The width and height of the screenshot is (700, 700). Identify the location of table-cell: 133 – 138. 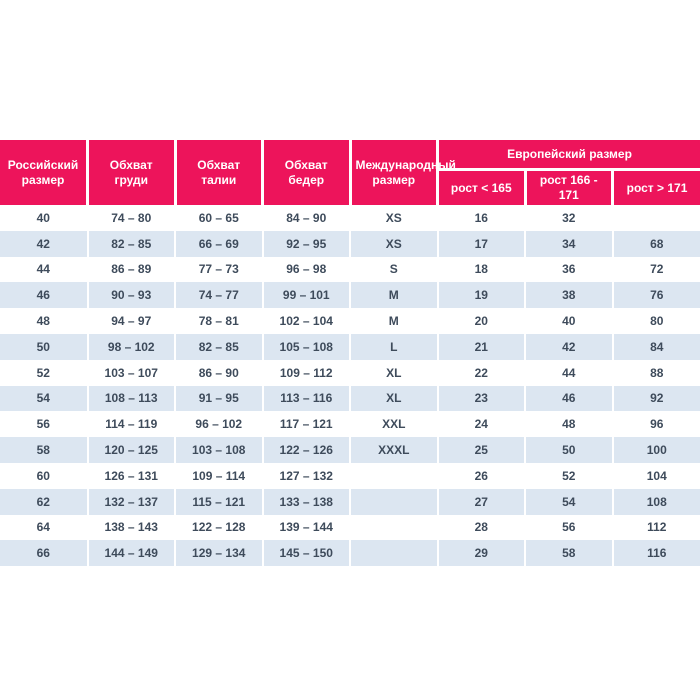
(305, 501).